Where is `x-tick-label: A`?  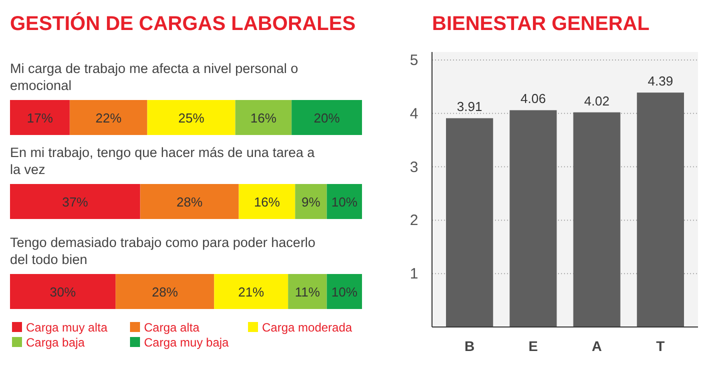 x-tick-label: A is located at coordinates (597, 346).